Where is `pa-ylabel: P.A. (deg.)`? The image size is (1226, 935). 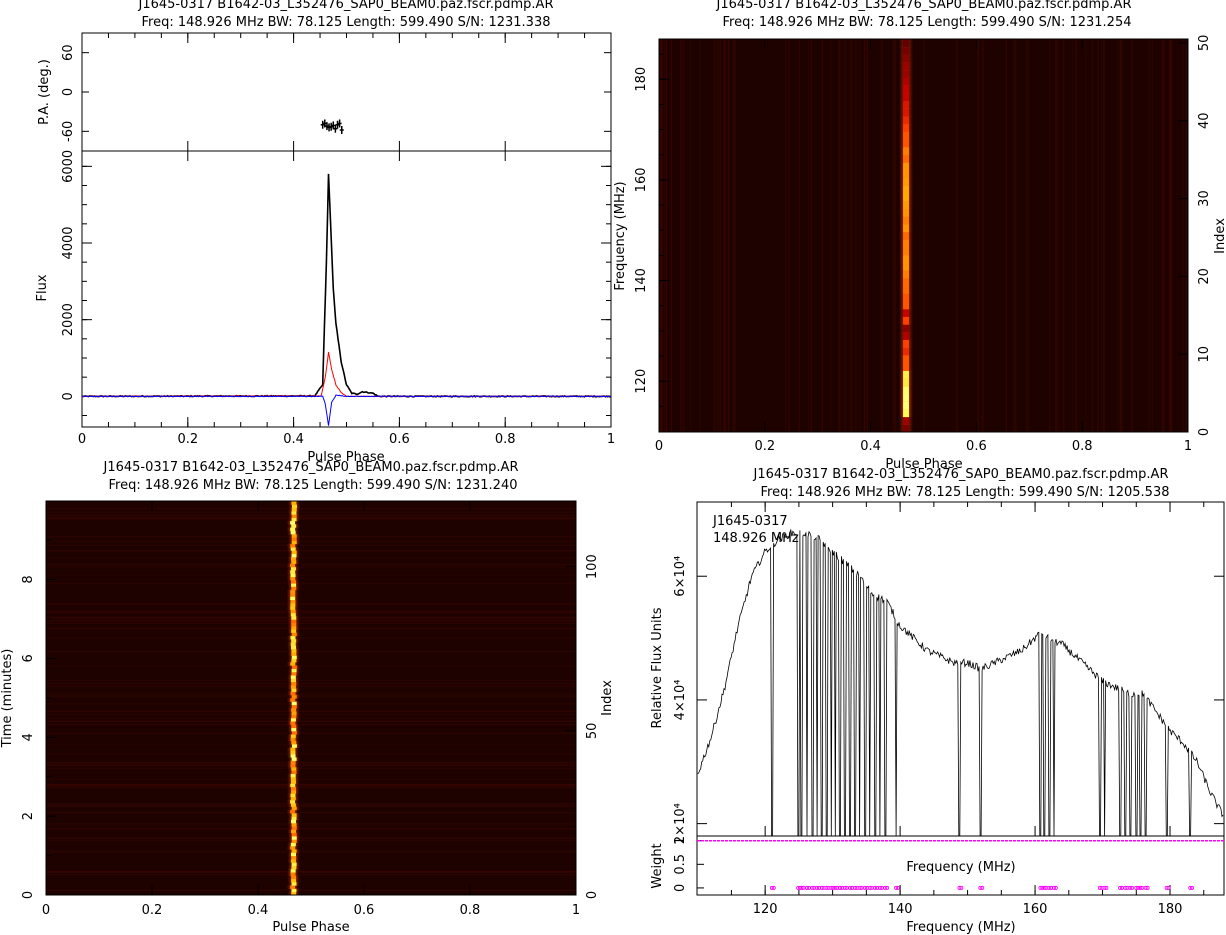
pa-ylabel: P.A. (deg.) is located at coordinates (44, 92).